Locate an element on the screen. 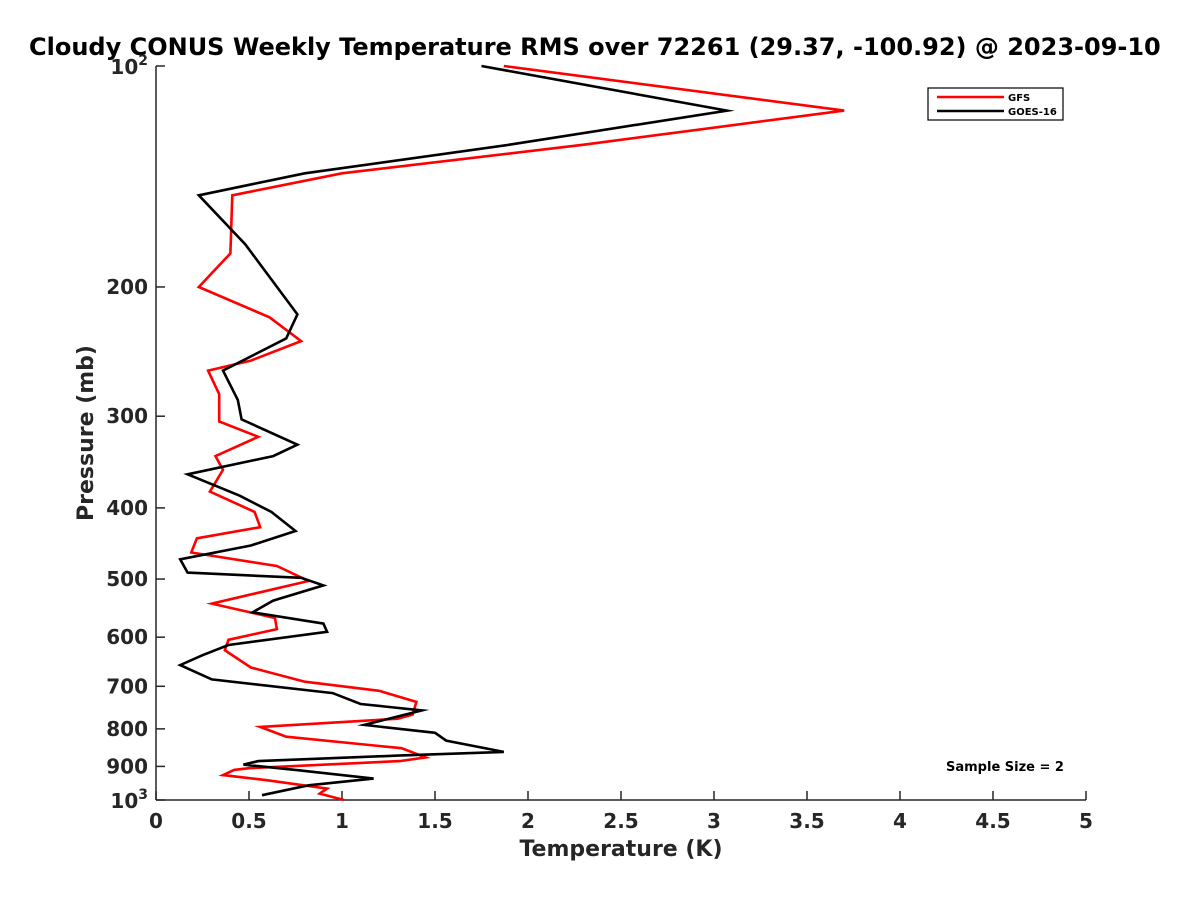  y-tick-label: 900 is located at coordinates (127, 766).